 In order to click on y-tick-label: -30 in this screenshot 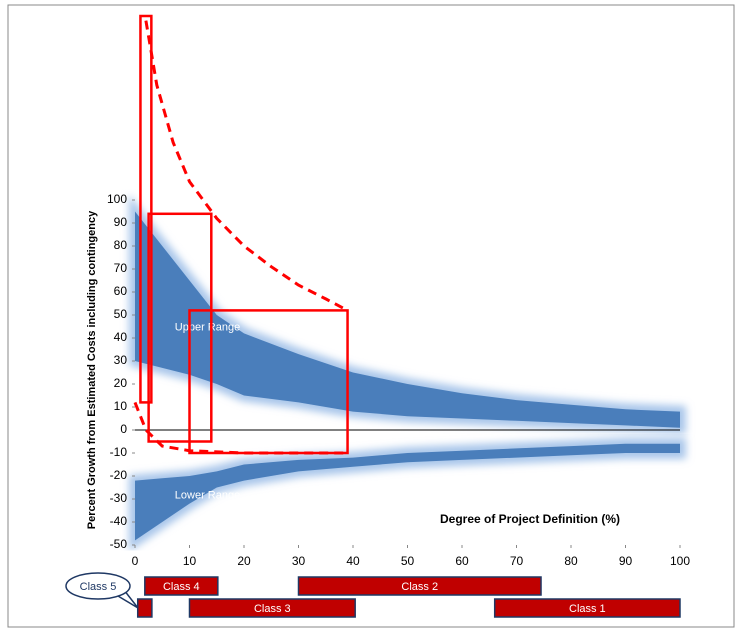, I will do `click(119, 498)`.